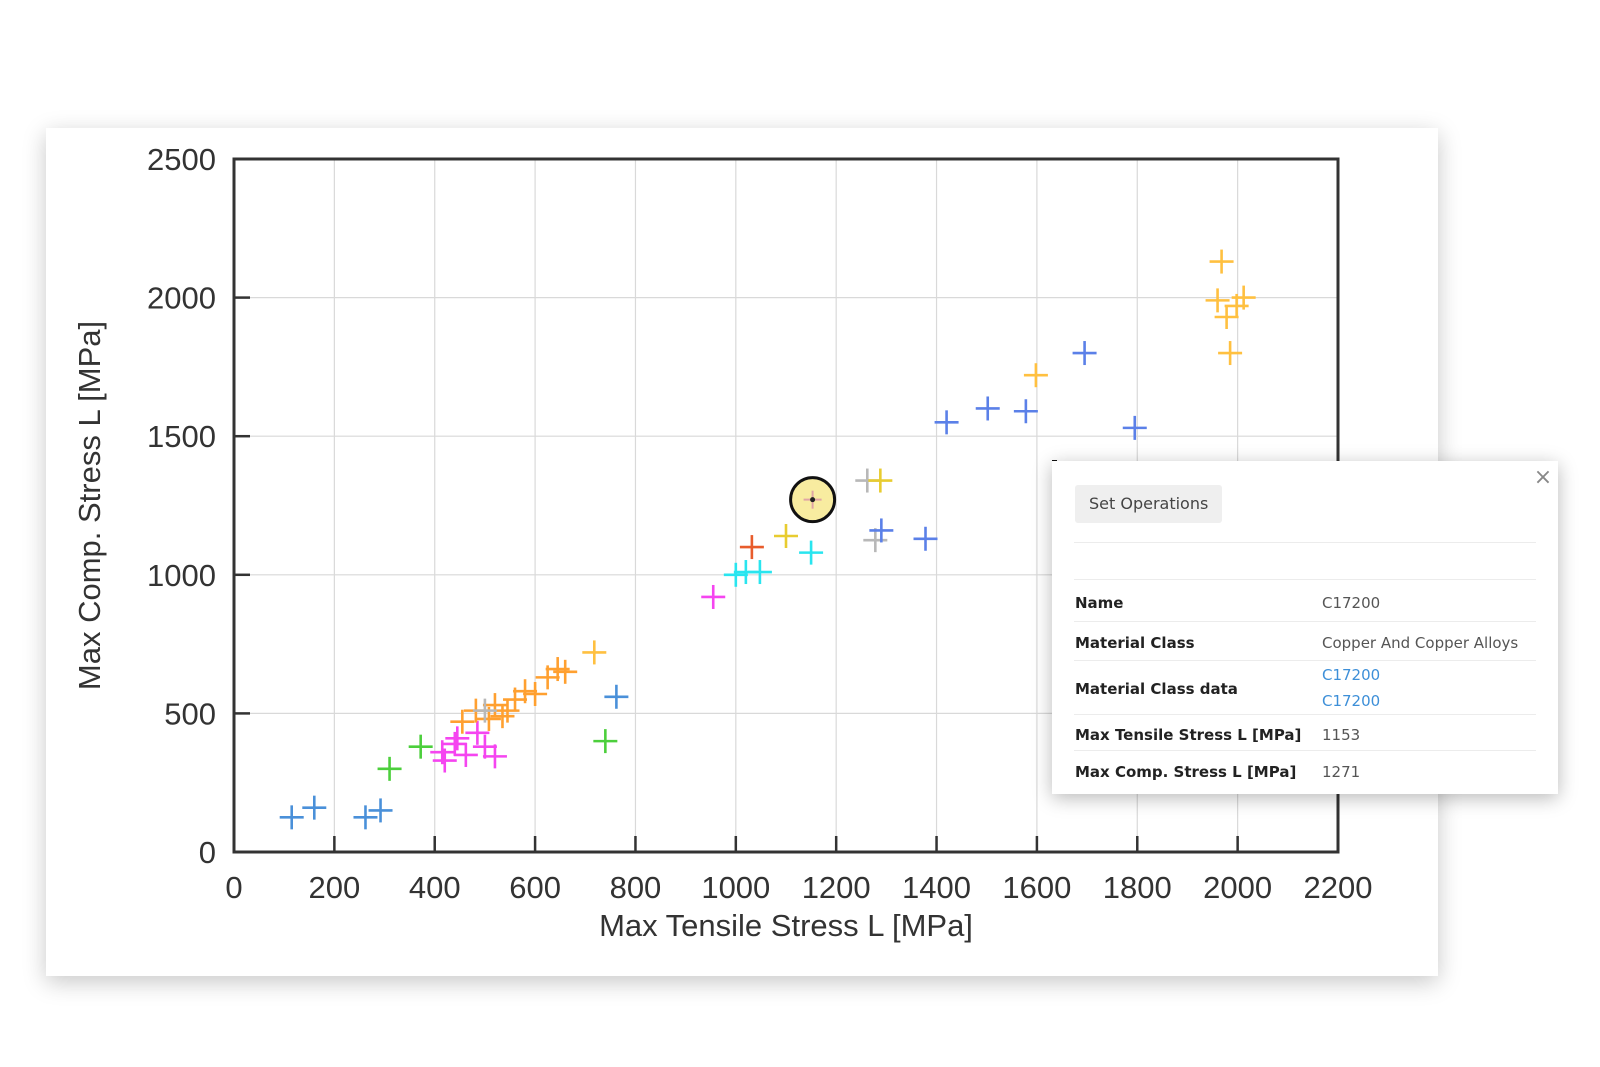 Image resolution: width=1600 pixels, height=1067 pixels. Describe the element at coordinates (233, 887) in the screenshot. I see `x-tick-label: 0` at that location.